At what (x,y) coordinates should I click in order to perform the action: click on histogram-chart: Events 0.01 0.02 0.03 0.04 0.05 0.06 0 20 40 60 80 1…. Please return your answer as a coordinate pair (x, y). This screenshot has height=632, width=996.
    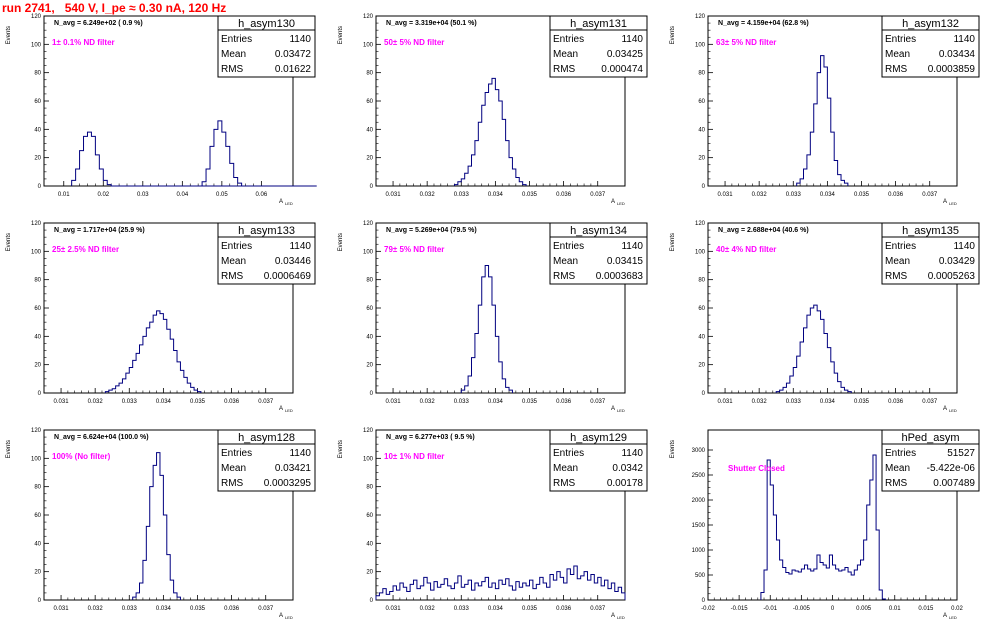
    Looking at the image, I should click on (161, 110).